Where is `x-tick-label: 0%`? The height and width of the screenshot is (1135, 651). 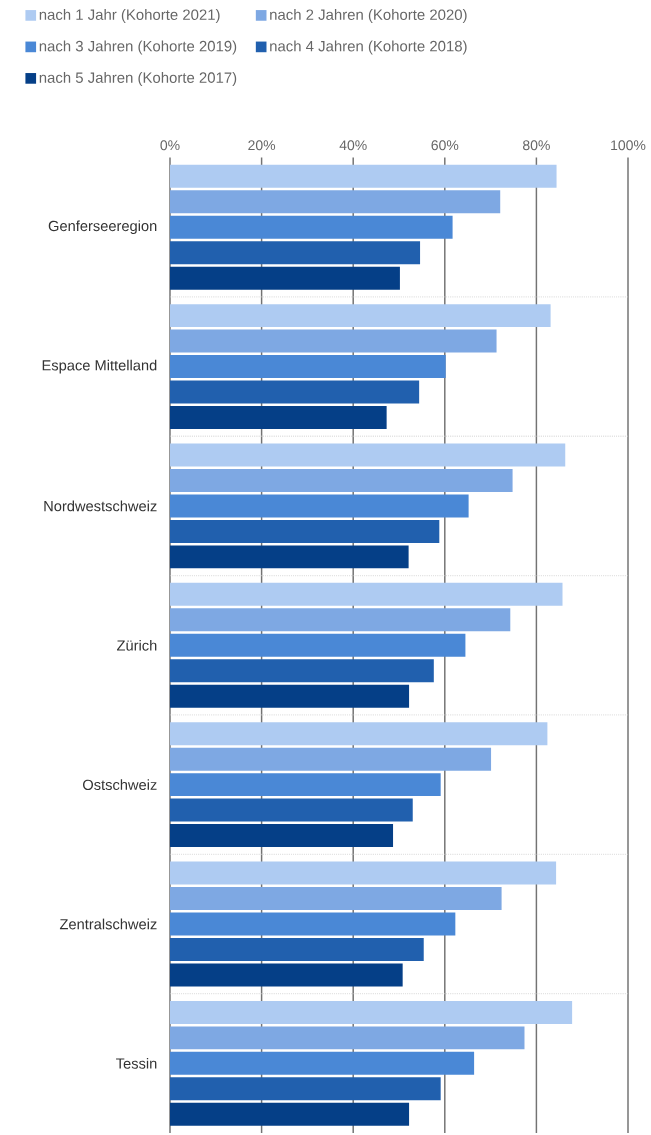 x-tick-label: 0% is located at coordinates (170, 145).